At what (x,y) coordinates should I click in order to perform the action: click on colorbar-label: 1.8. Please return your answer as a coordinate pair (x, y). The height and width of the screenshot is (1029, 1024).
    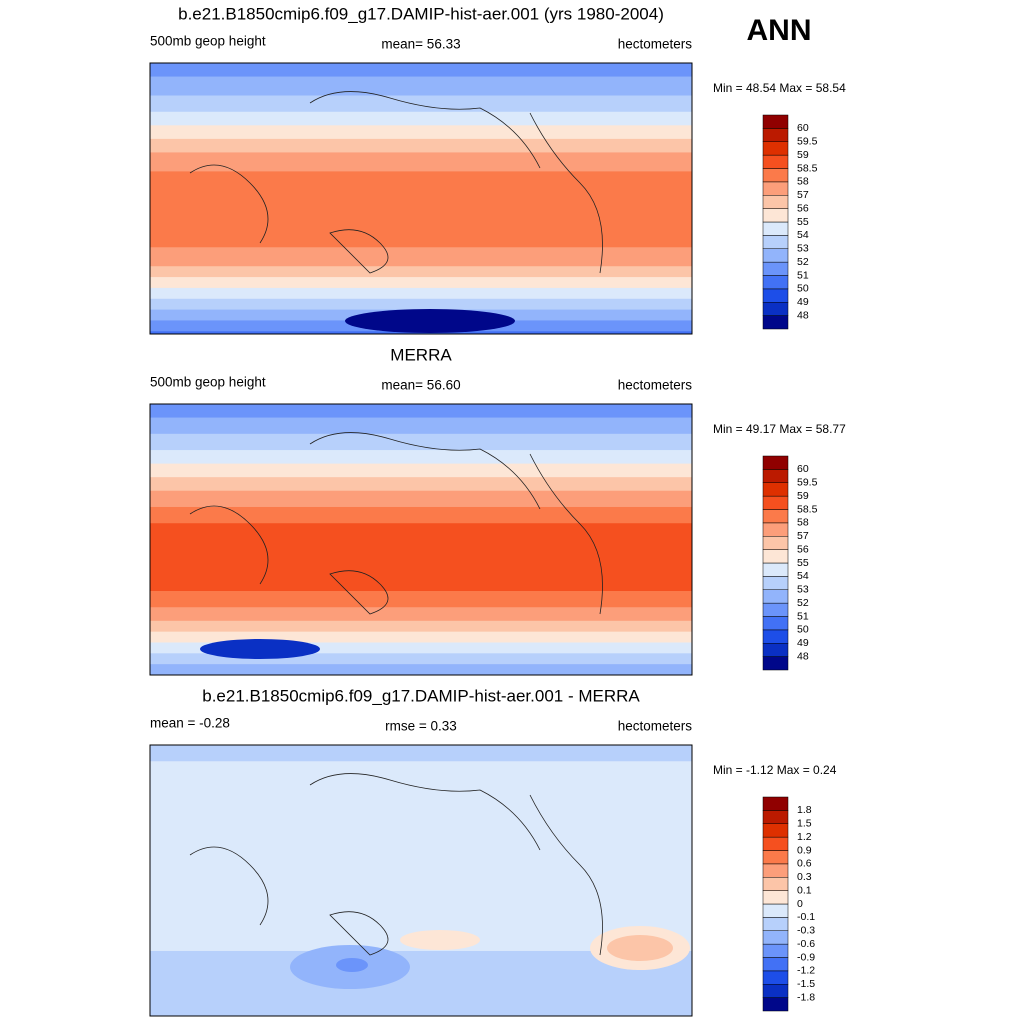
    Looking at the image, I should click on (804, 810).